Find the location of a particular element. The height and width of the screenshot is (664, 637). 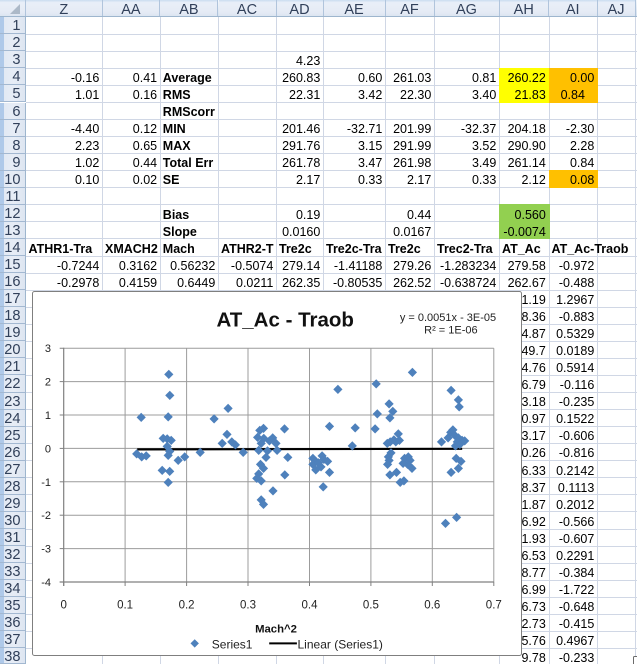

svg-text: Linear (Series1) is located at coordinates (339, 644).